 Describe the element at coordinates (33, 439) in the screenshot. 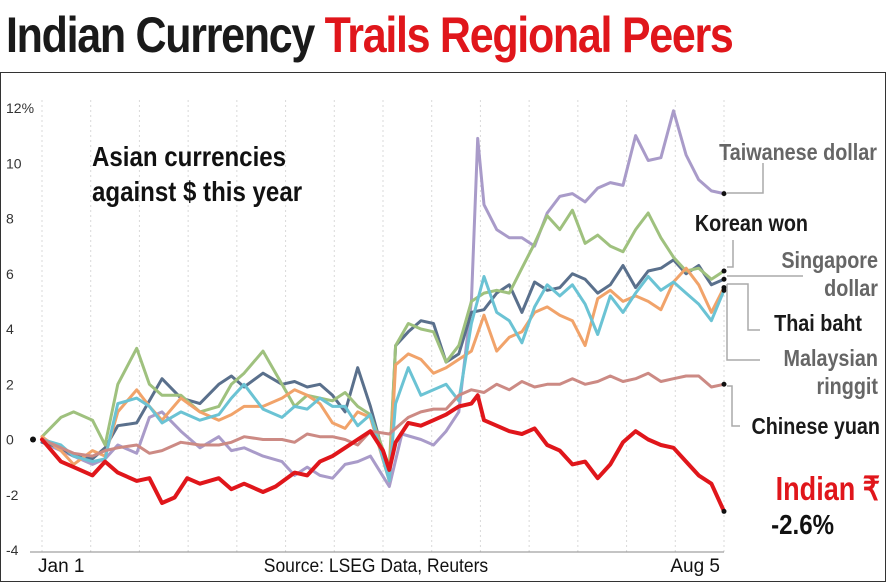

I see `zero-marker` at that location.